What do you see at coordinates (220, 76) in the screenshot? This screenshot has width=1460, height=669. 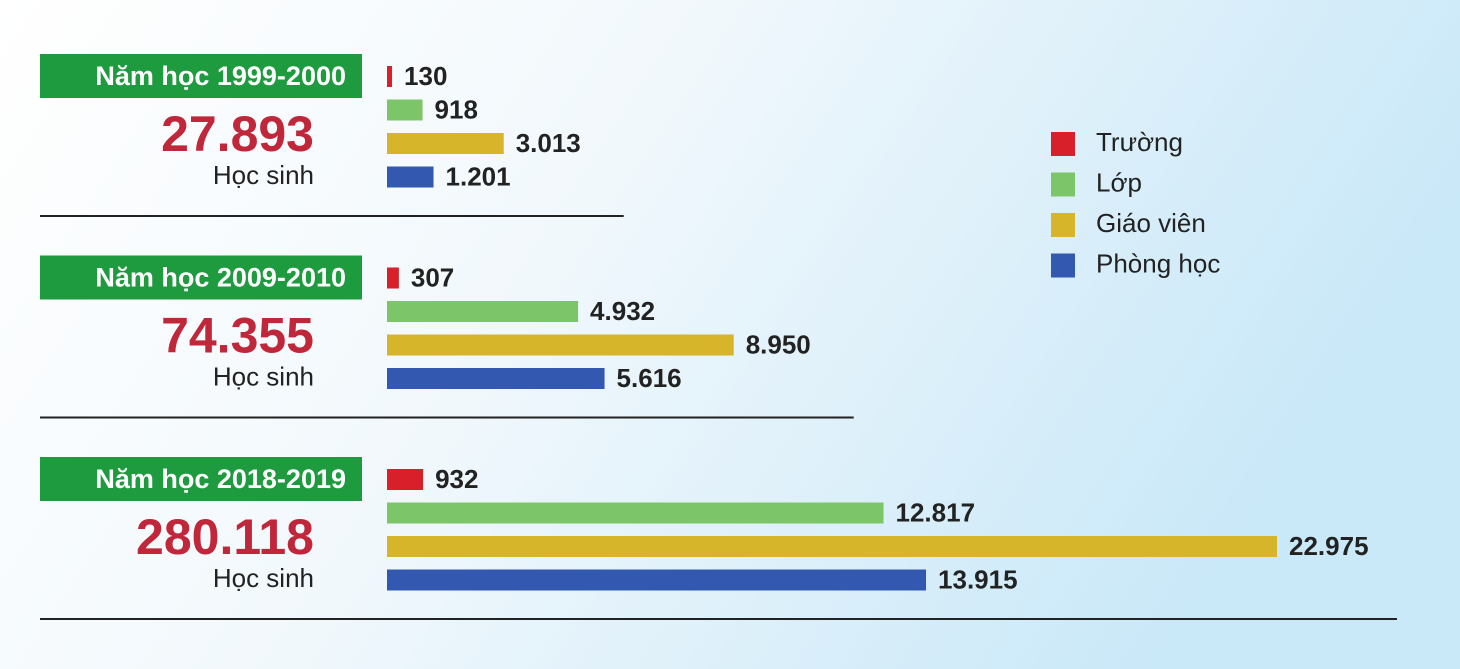 I see `group-label: Năm học 1999-2000` at bounding box center [220, 76].